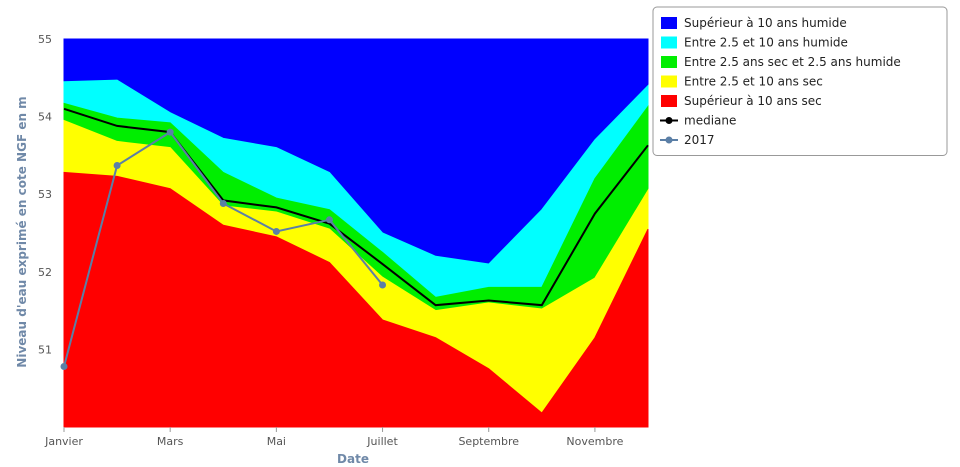 The width and height of the screenshot is (960, 467). What do you see at coordinates (170, 441) in the screenshot?
I see `x-tick-label: Mars` at bounding box center [170, 441].